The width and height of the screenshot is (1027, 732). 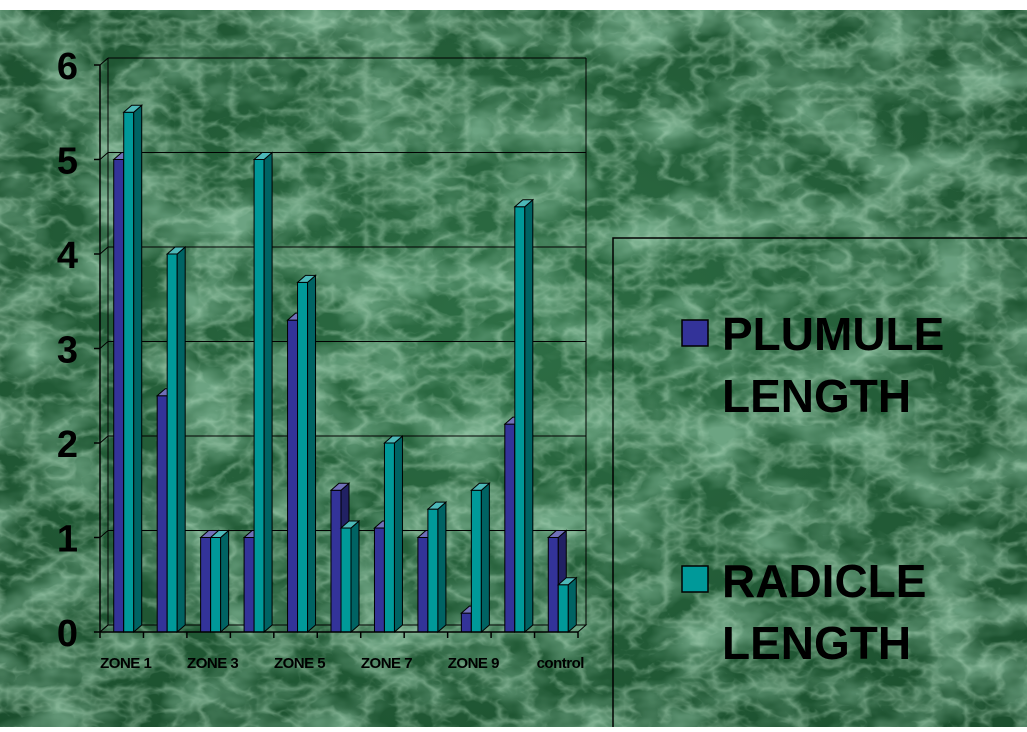 I want to click on x-tick-label-11: control, so click(x=561, y=663).